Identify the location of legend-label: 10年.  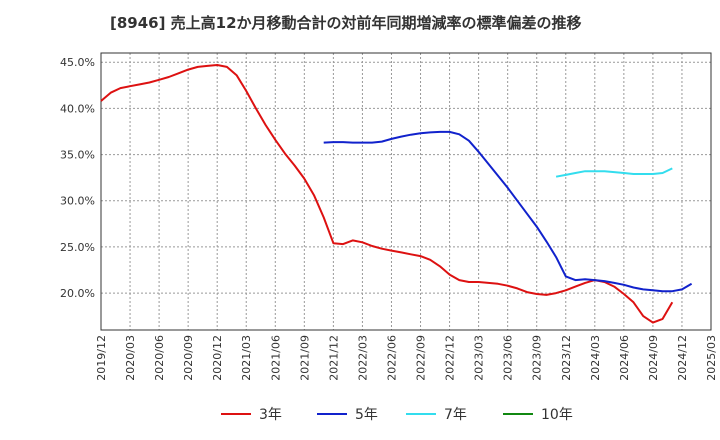
(557, 415).